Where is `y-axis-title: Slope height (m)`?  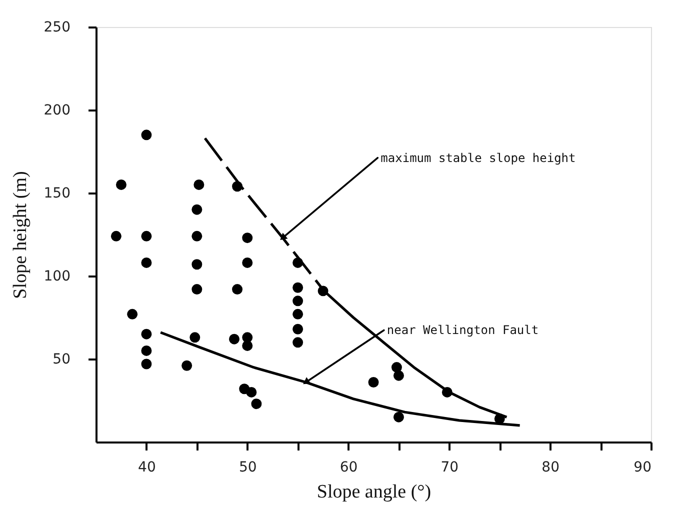
y-axis-title: Slope height (m) is located at coordinates (20, 235).